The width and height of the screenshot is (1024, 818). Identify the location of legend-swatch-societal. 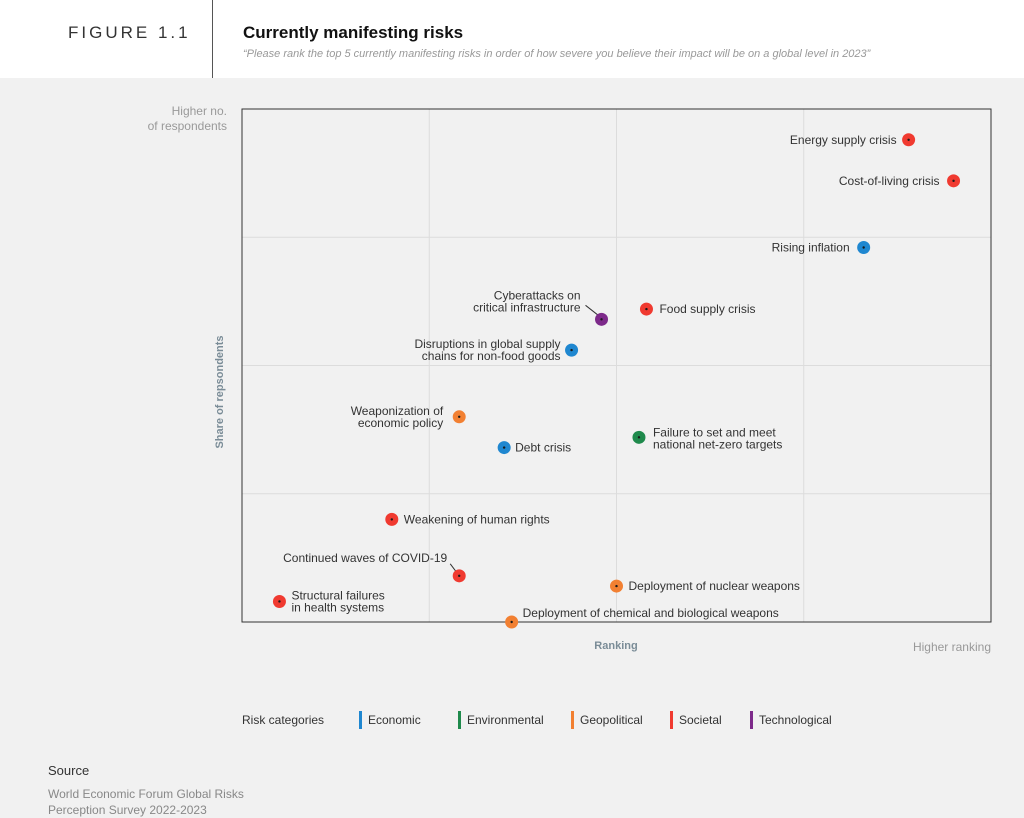
(671, 720).